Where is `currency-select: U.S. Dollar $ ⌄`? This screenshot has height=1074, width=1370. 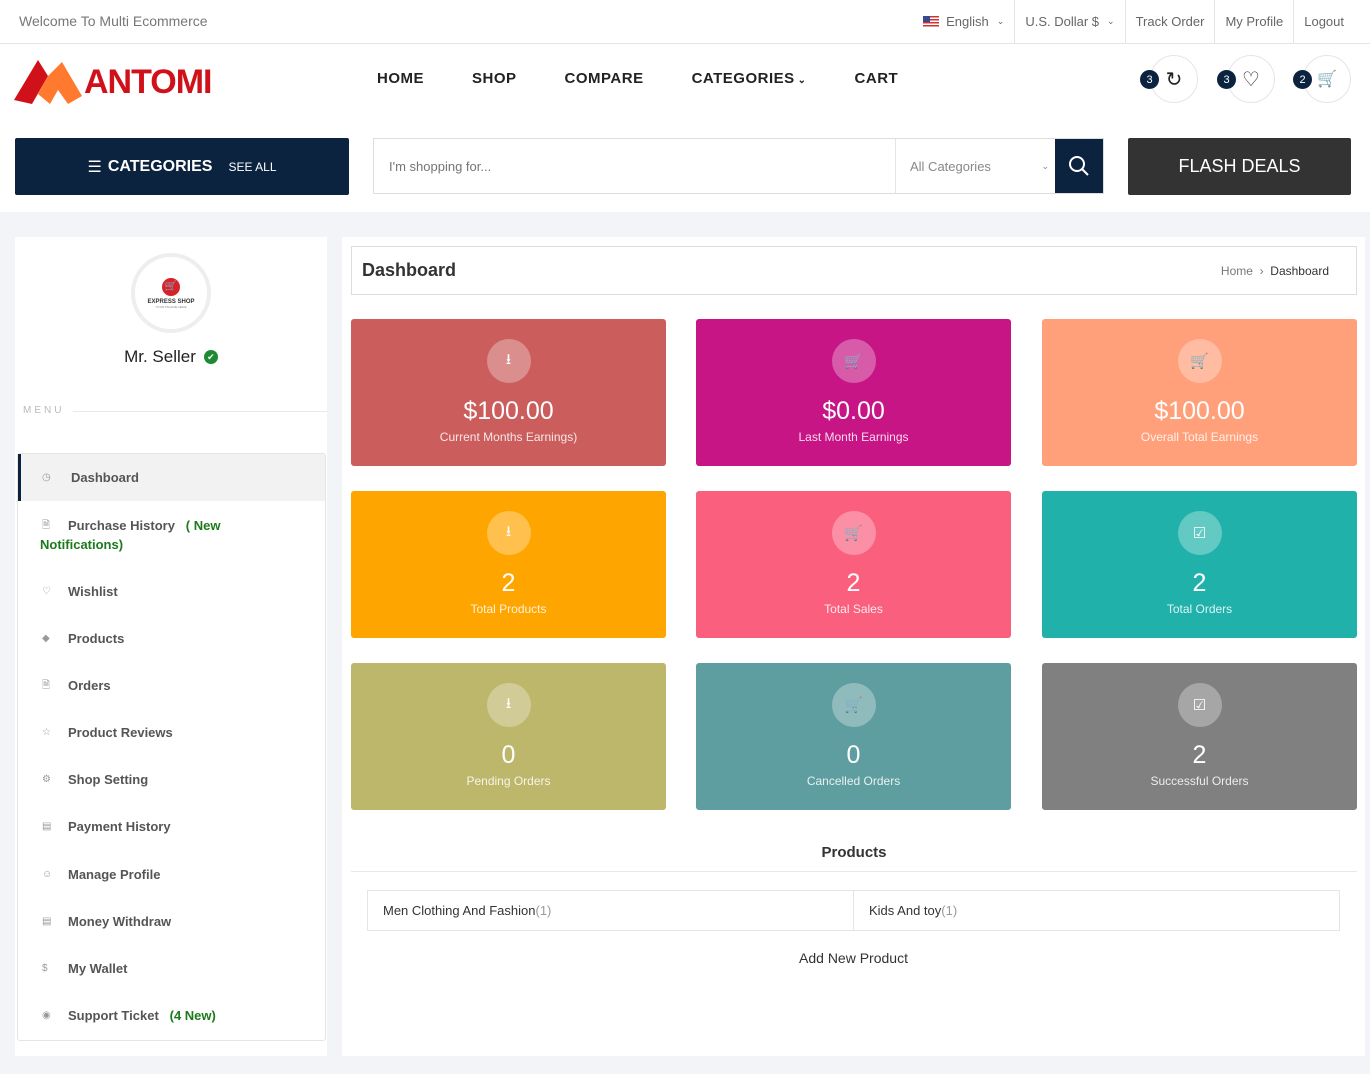
currency-select: U.S. Dollar $ ⌄ is located at coordinates (1069, 21).